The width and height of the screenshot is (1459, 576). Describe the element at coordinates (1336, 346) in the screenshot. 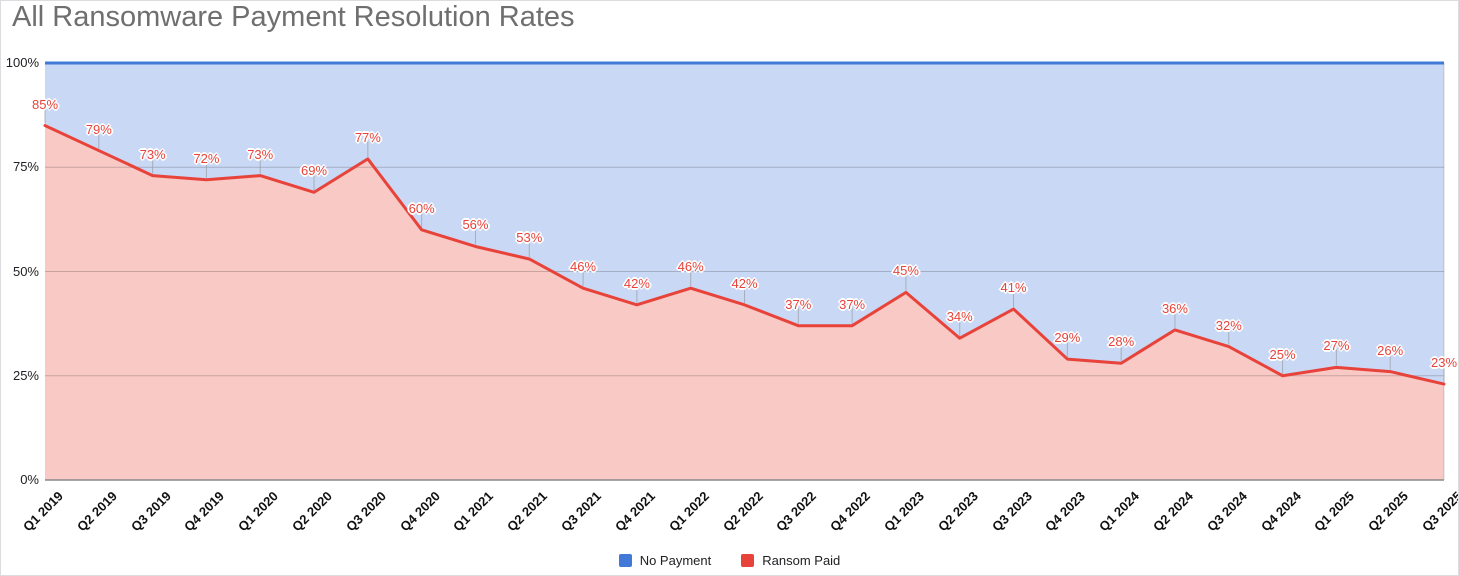

I see `data-point-label: 27%` at that location.